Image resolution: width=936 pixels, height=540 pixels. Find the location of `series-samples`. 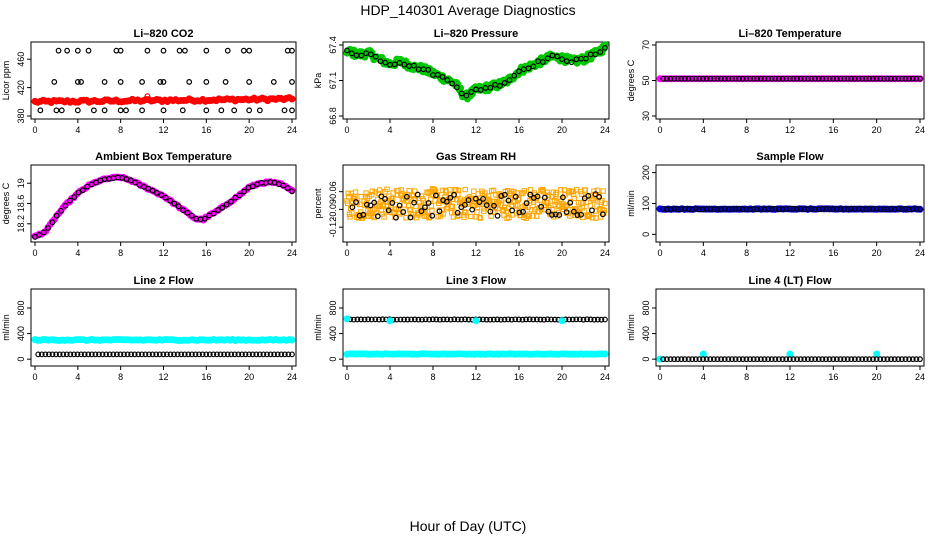

series-samples is located at coordinates (477, 206).